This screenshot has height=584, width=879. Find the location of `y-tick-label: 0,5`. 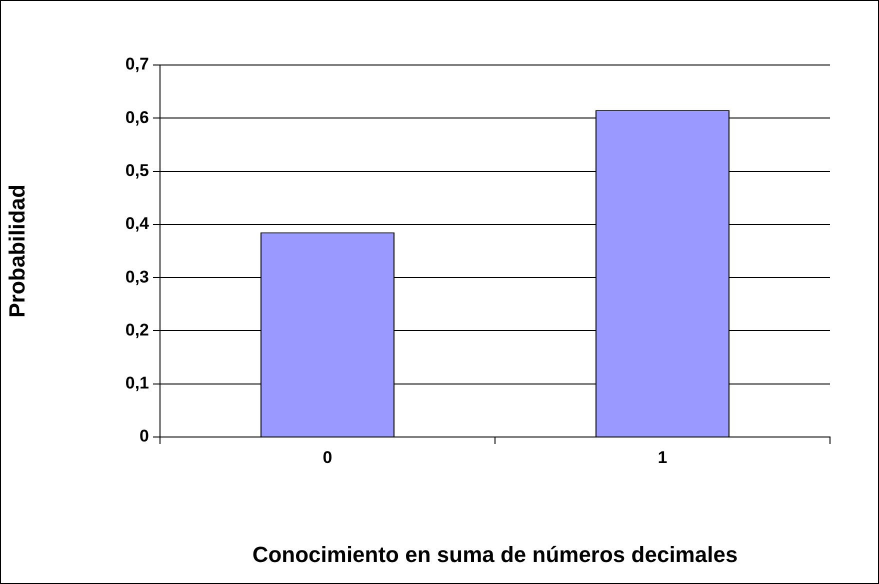

y-tick-label: 0,5 is located at coordinates (137, 170).